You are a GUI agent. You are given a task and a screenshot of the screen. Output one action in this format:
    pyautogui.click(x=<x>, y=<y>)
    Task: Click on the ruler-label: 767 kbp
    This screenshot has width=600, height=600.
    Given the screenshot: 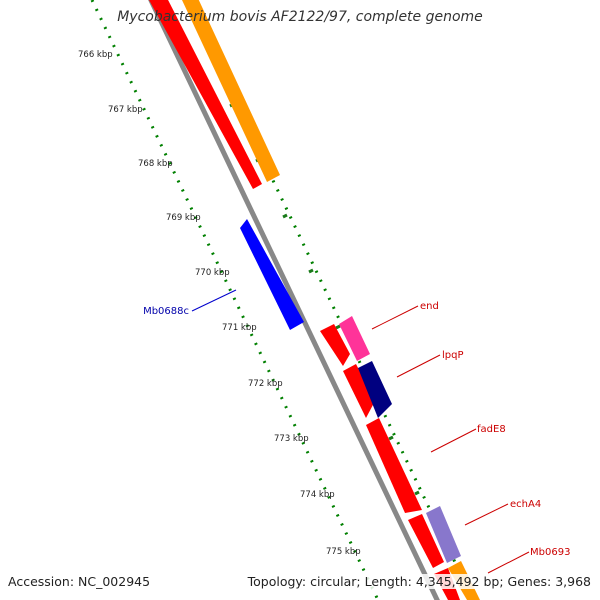 What is the action you would take?
    pyautogui.click(x=125, y=110)
    